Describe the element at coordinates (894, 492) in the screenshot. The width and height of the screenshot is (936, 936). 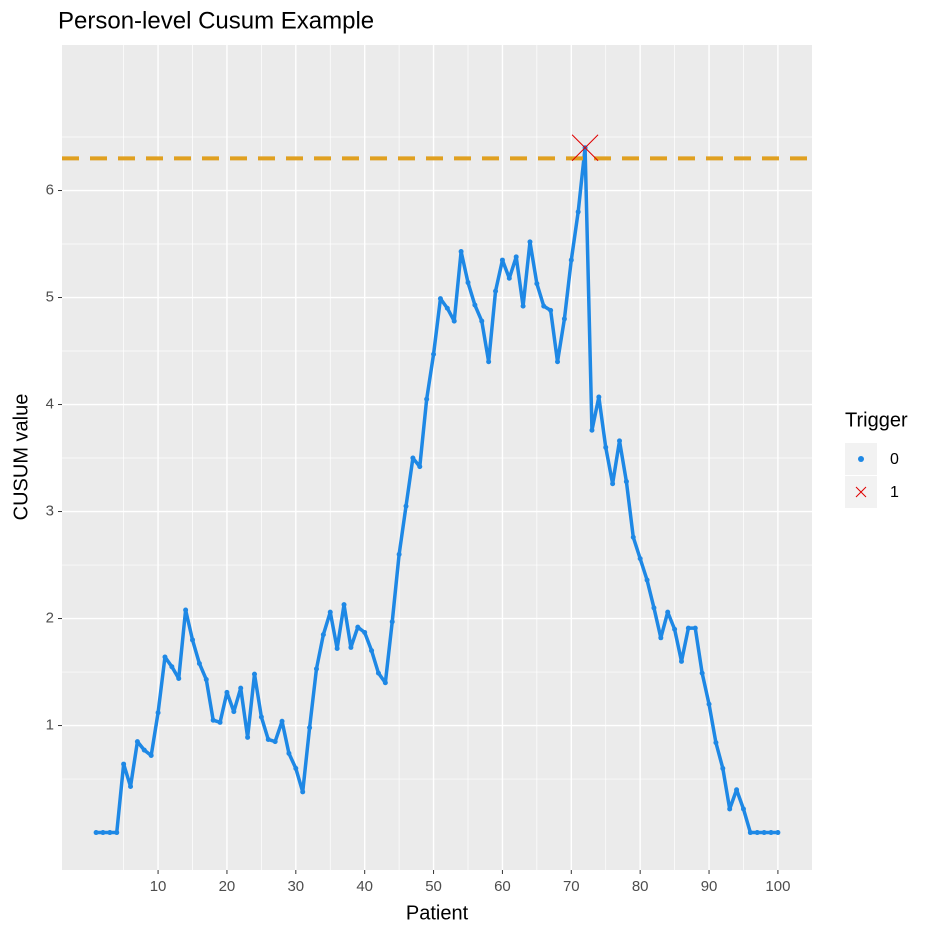
I see `legend-label: 1` at that location.